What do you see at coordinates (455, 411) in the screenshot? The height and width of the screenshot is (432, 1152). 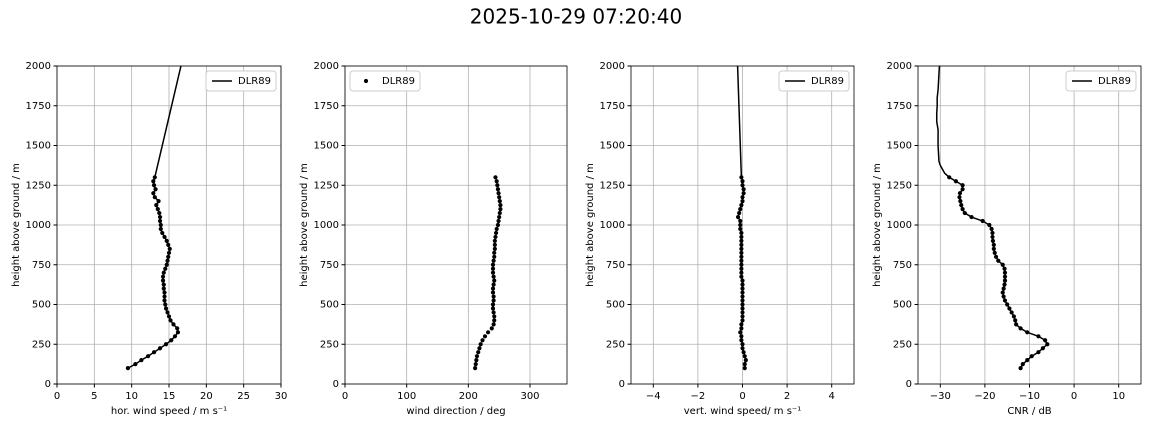 I see `x-axis-label: wind direction / deg` at bounding box center [455, 411].